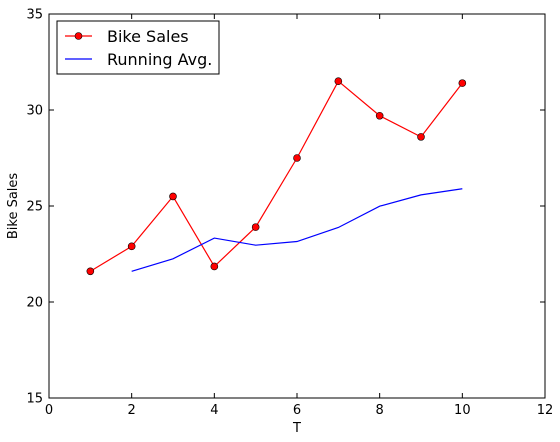  What do you see at coordinates (462, 410) in the screenshot?
I see `x-tick-label: 10` at bounding box center [462, 410].